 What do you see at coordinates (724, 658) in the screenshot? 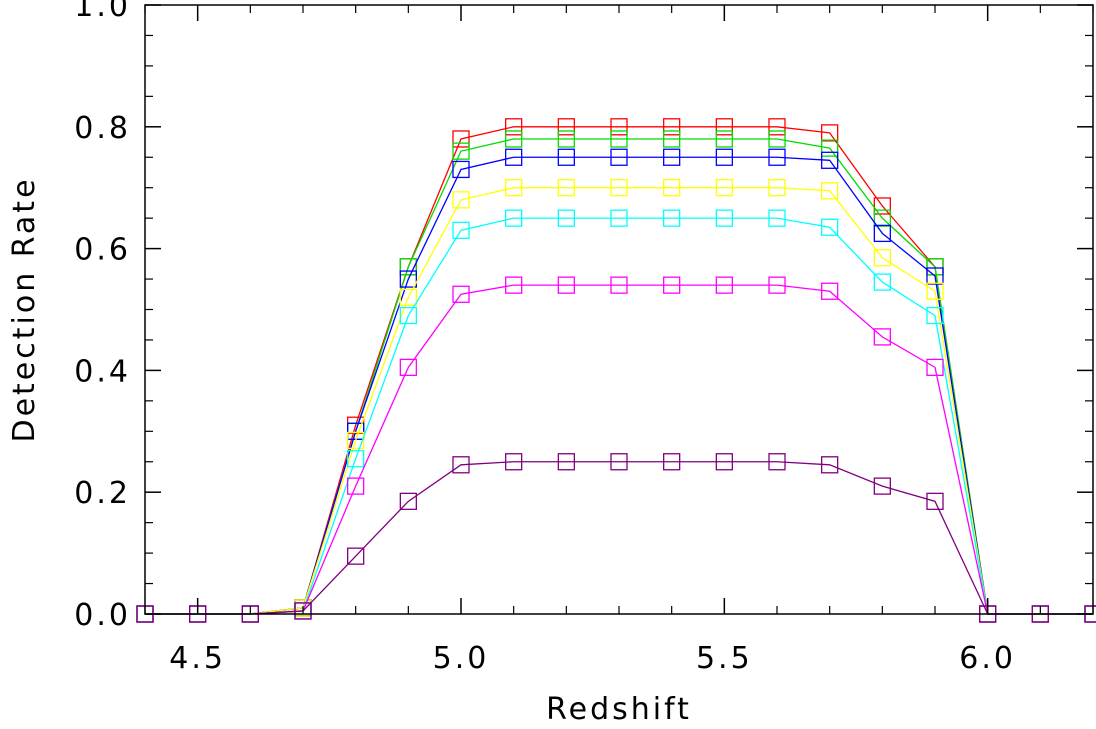
I see `x-tick-label: 5.5` at bounding box center [724, 658].